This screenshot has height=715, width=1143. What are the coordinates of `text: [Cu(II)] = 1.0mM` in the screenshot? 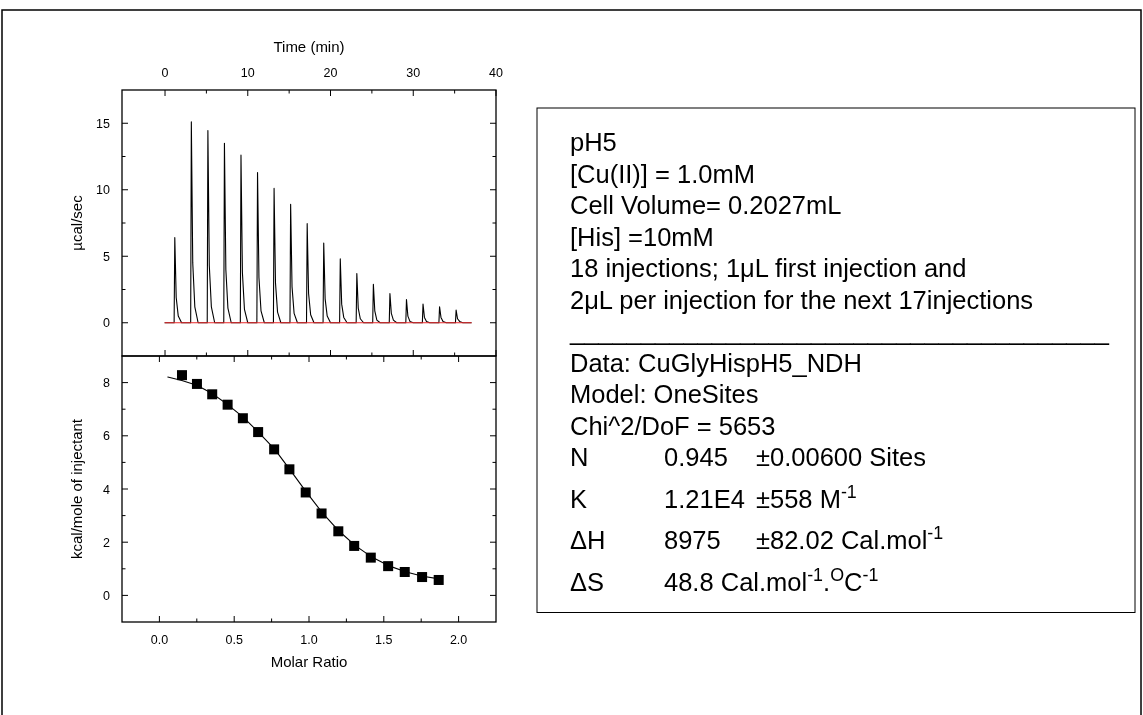 It's located at (662, 173).